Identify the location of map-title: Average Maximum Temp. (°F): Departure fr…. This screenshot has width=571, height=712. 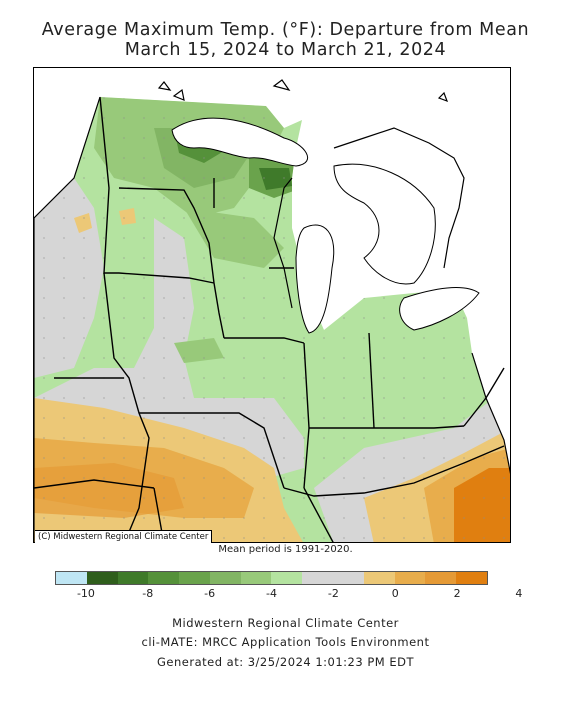
(285, 30).